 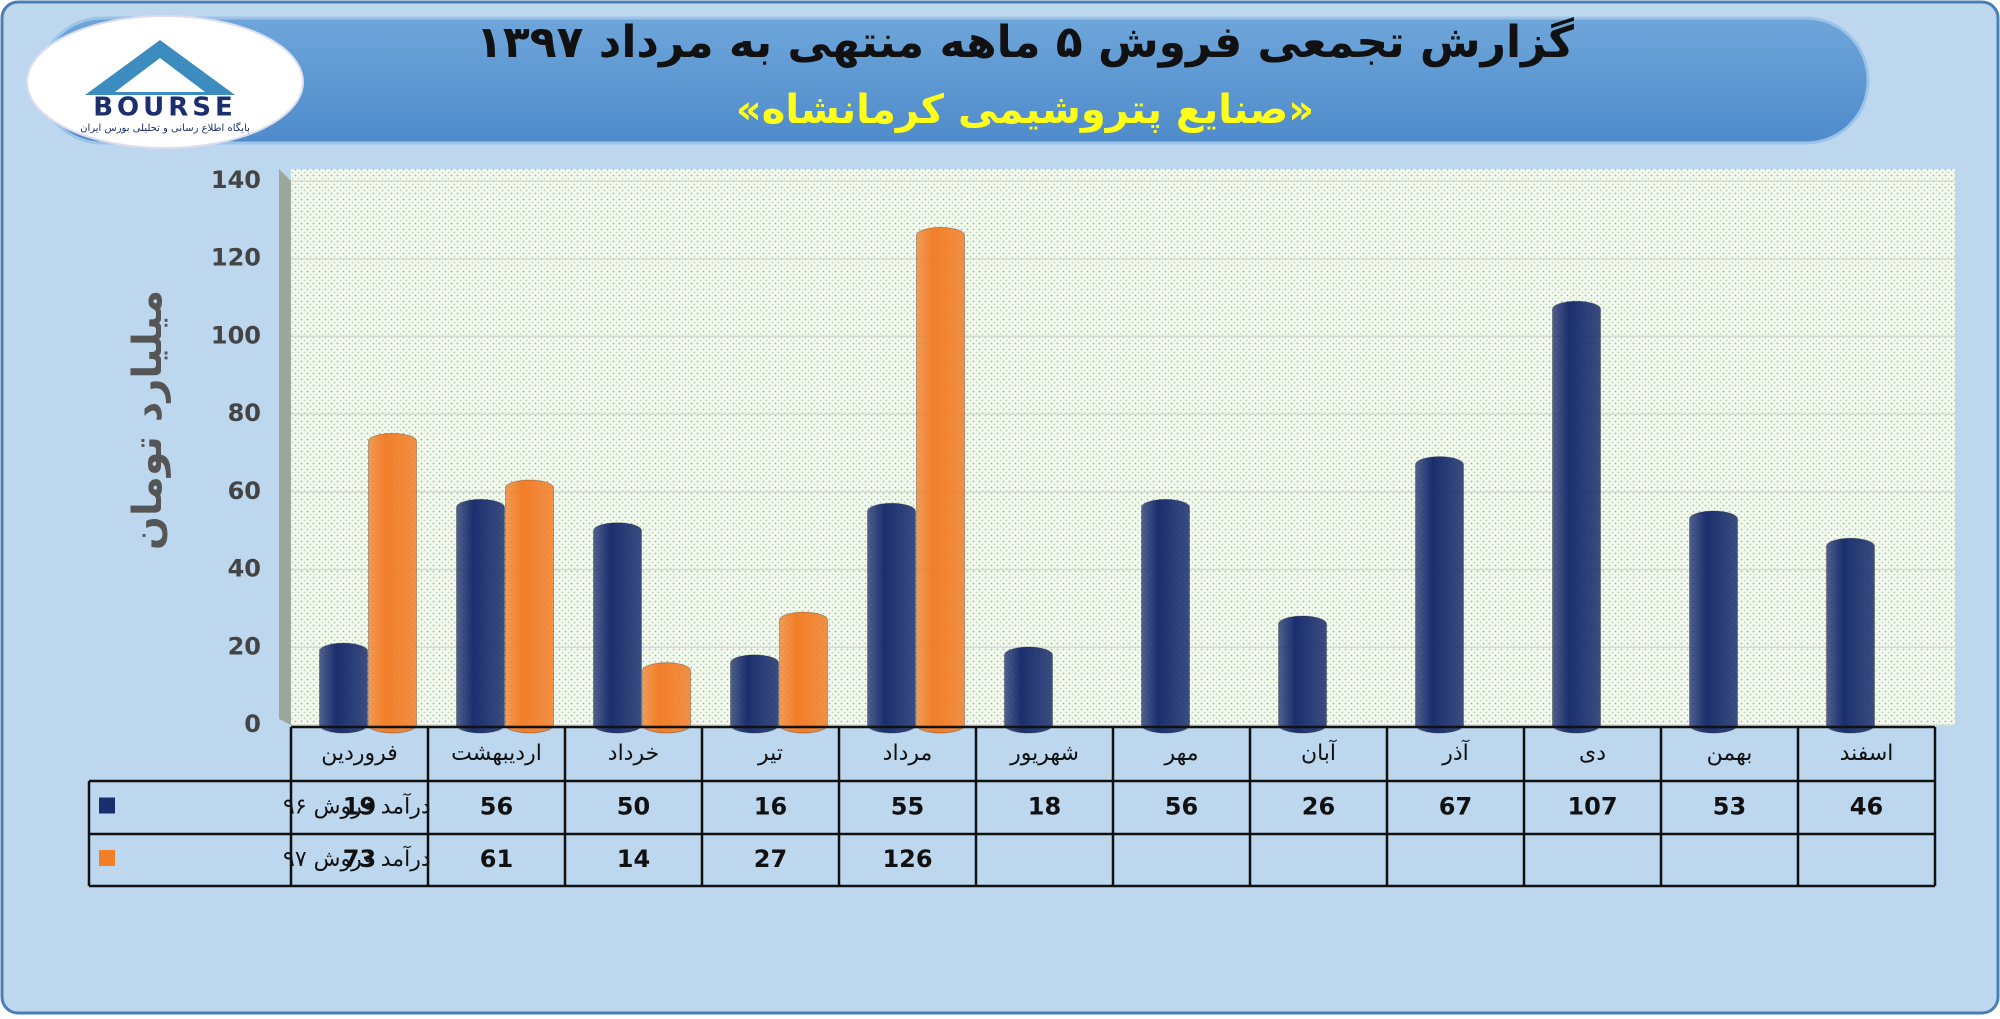 What do you see at coordinates (165, 128) in the screenshot?
I see `logo-tagline: پایگاه اطلاع رسانی و تحلیلی بورس ایران` at bounding box center [165, 128].